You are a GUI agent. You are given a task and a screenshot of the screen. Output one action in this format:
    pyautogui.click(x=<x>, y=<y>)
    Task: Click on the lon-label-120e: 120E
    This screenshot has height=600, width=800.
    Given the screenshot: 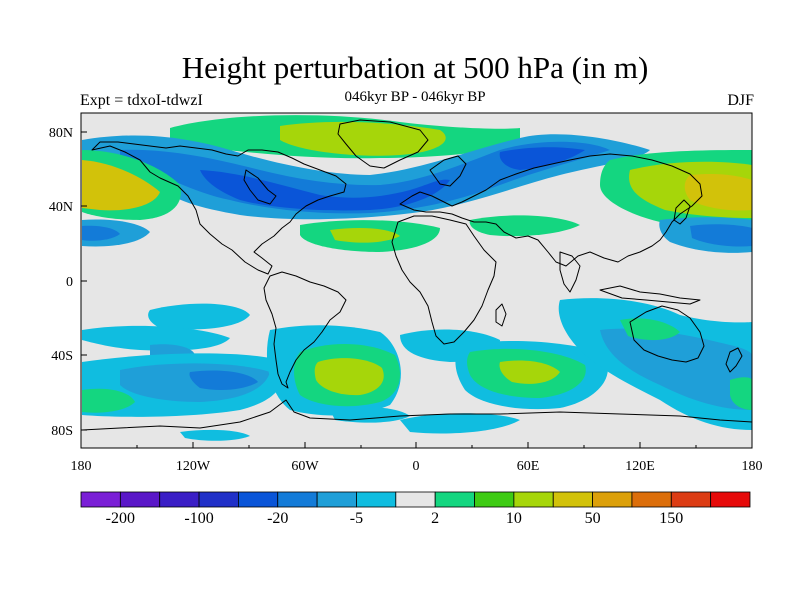 What is the action you would take?
    pyautogui.click(x=640, y=466)
    